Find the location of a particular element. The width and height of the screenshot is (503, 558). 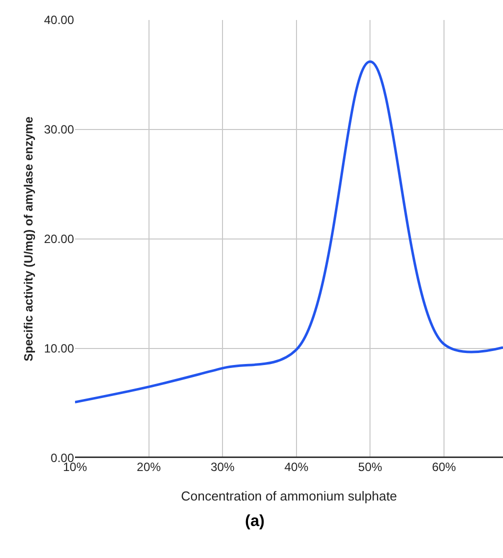

x-tick-label: 20% is located at coordinates (149, 467).